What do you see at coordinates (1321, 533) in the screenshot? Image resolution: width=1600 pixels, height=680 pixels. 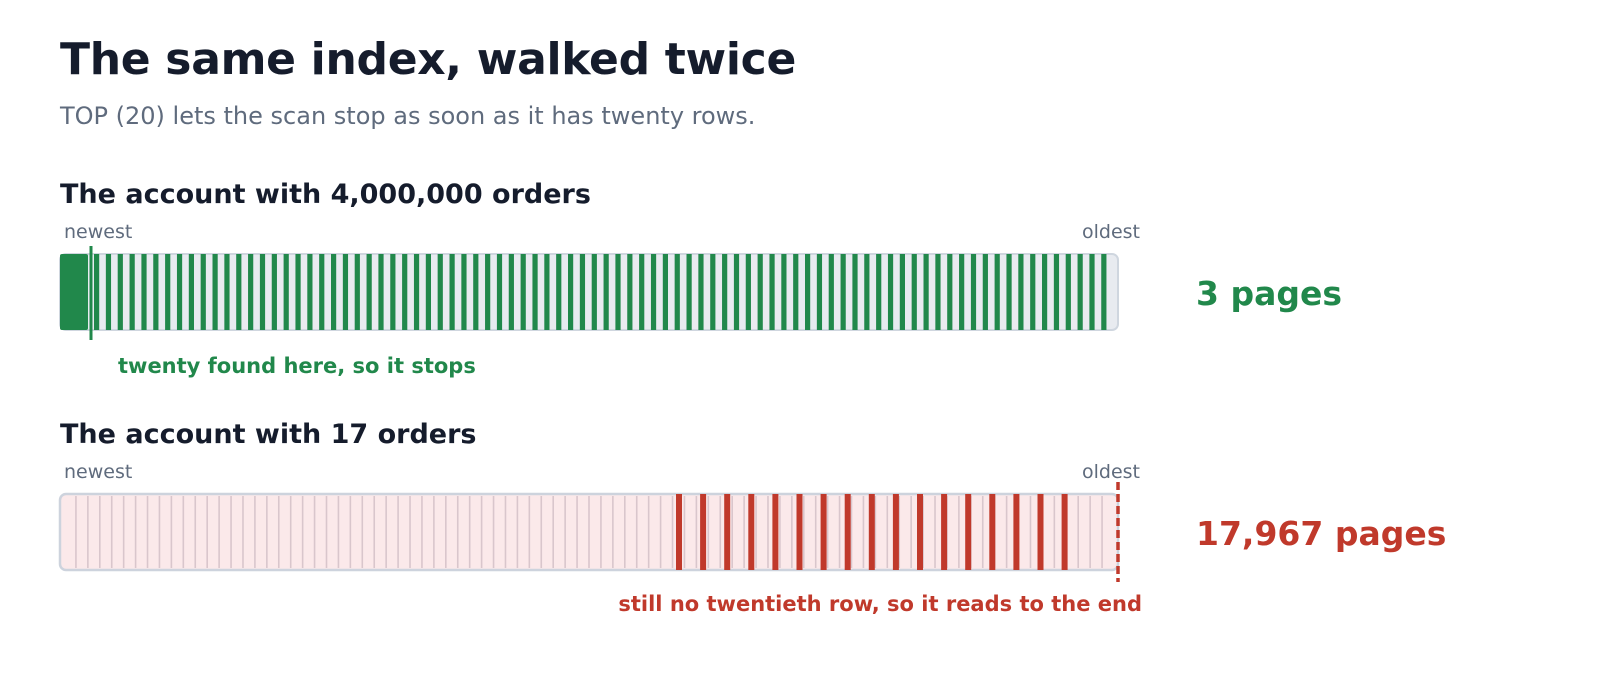 I see `pages-read-small-account: 17,967 pages` at bounding box center [1321, 533].